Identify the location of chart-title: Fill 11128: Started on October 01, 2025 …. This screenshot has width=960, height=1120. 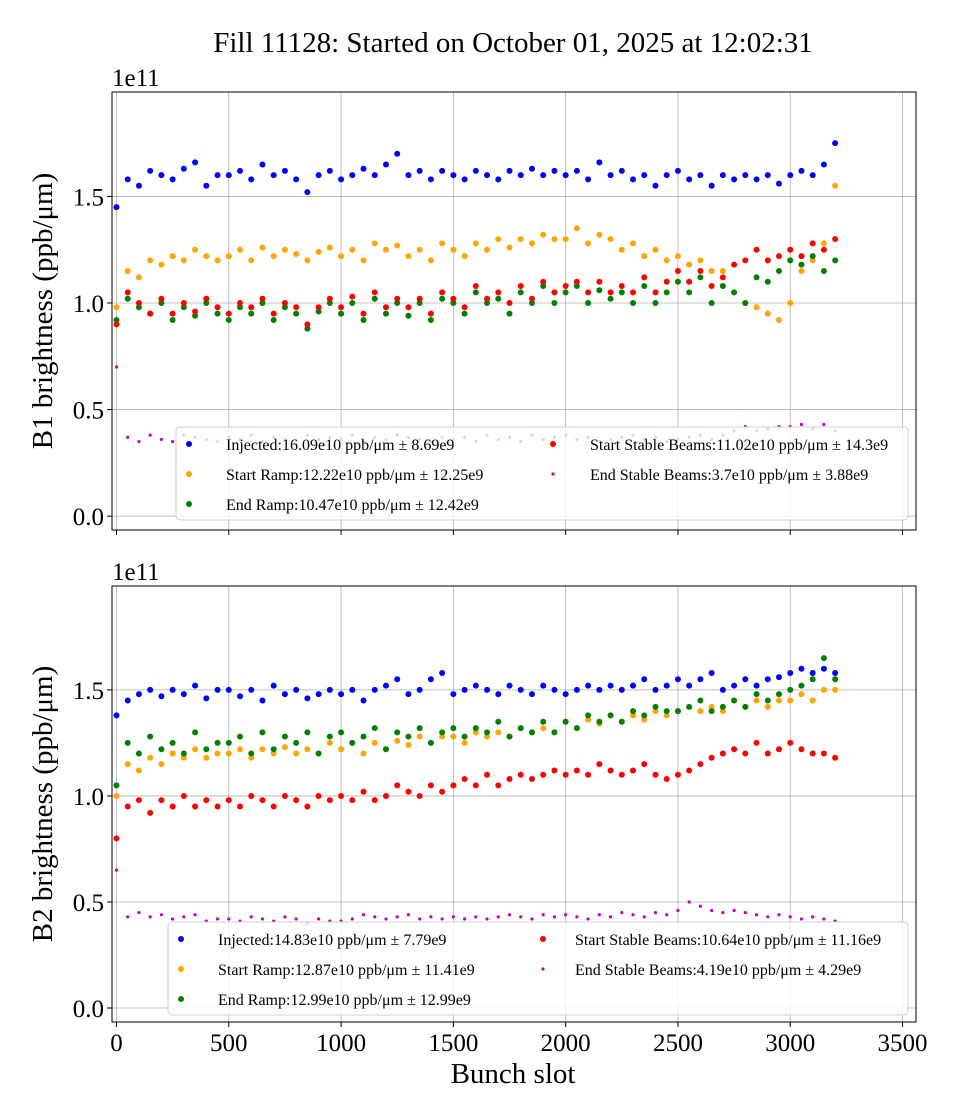
(513, 43).